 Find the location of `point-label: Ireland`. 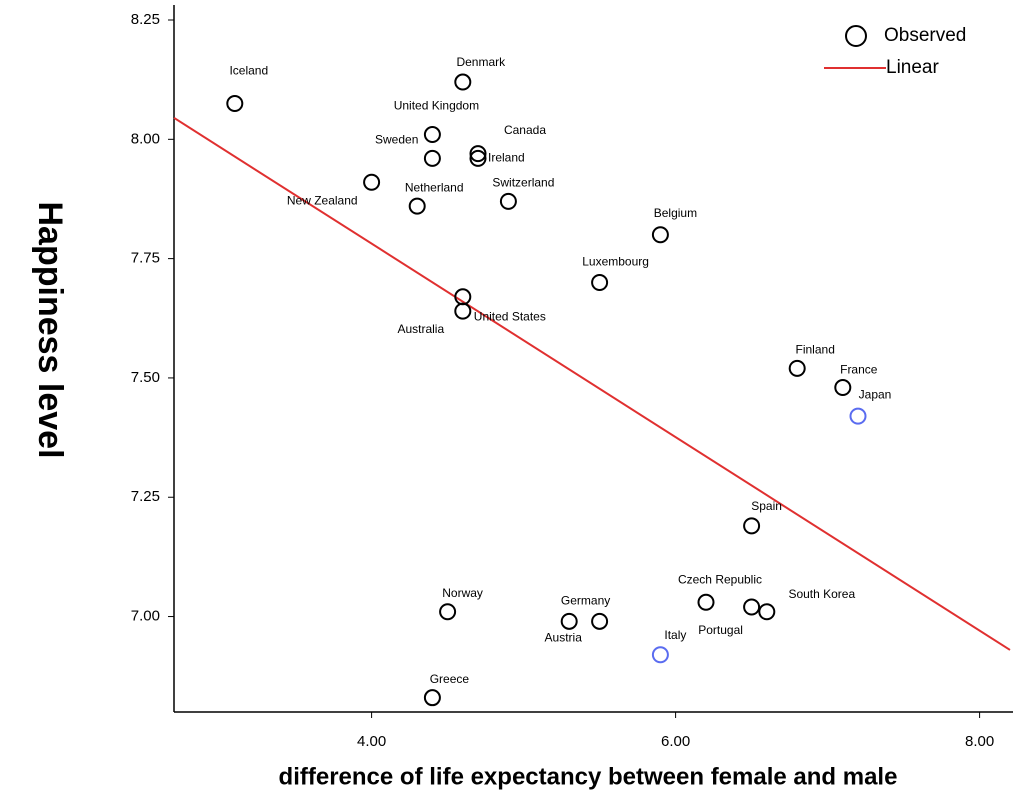

point-label: Ireland is located at coordinates (506, 158).